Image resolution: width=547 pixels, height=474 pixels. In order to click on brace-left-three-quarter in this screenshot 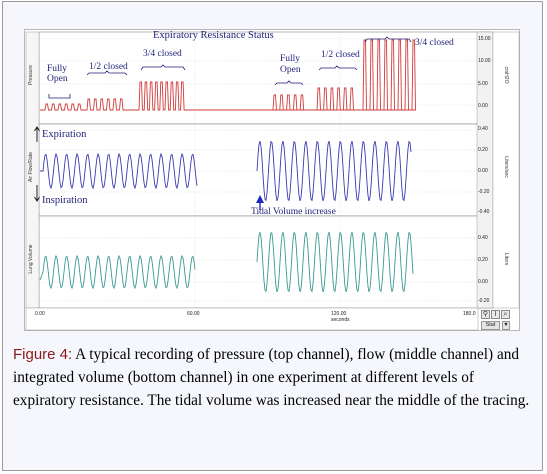, I will do `click(163, 67)`.